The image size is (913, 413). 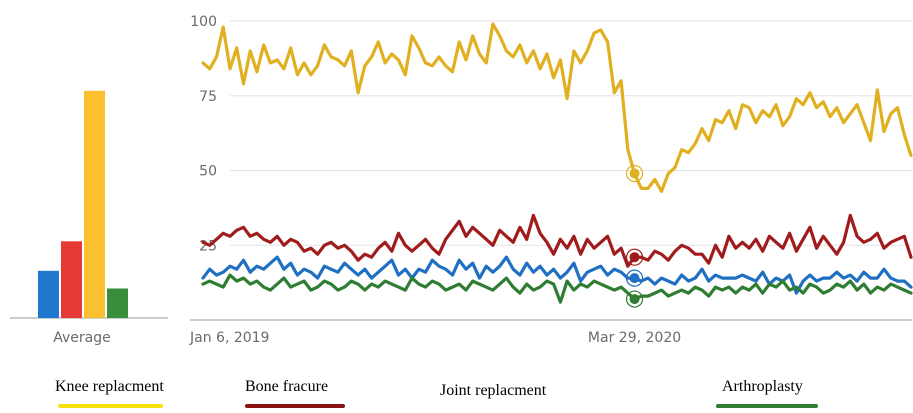 What do you see at coordinates (117, 303) in the screenshot?
I see `average-bar-arthroplasty` at bounding box center [117, 303].